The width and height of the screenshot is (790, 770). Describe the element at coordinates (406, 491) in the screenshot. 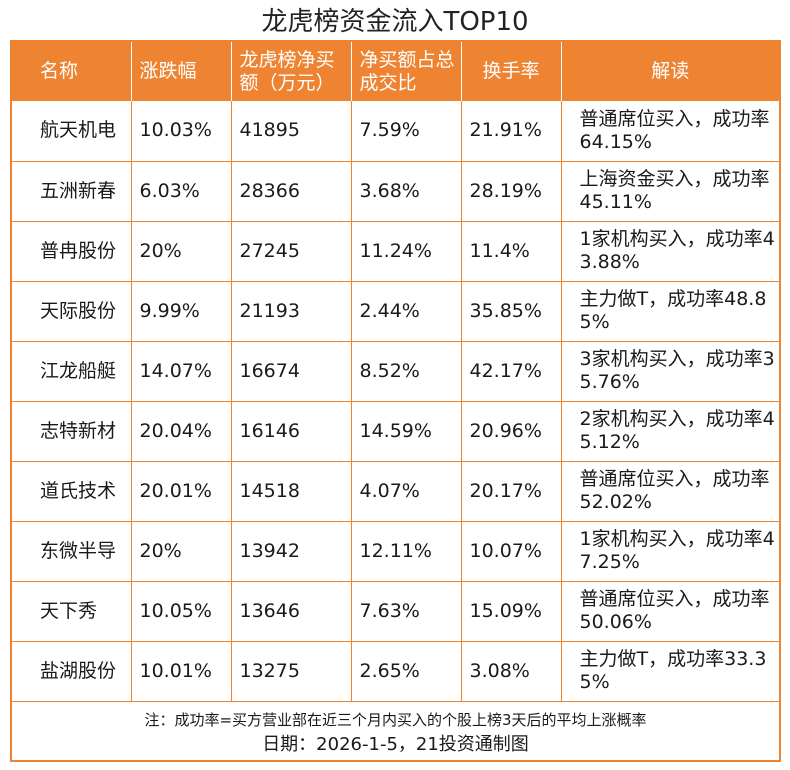

I see `cell-ratio: 4.07%` at that location.